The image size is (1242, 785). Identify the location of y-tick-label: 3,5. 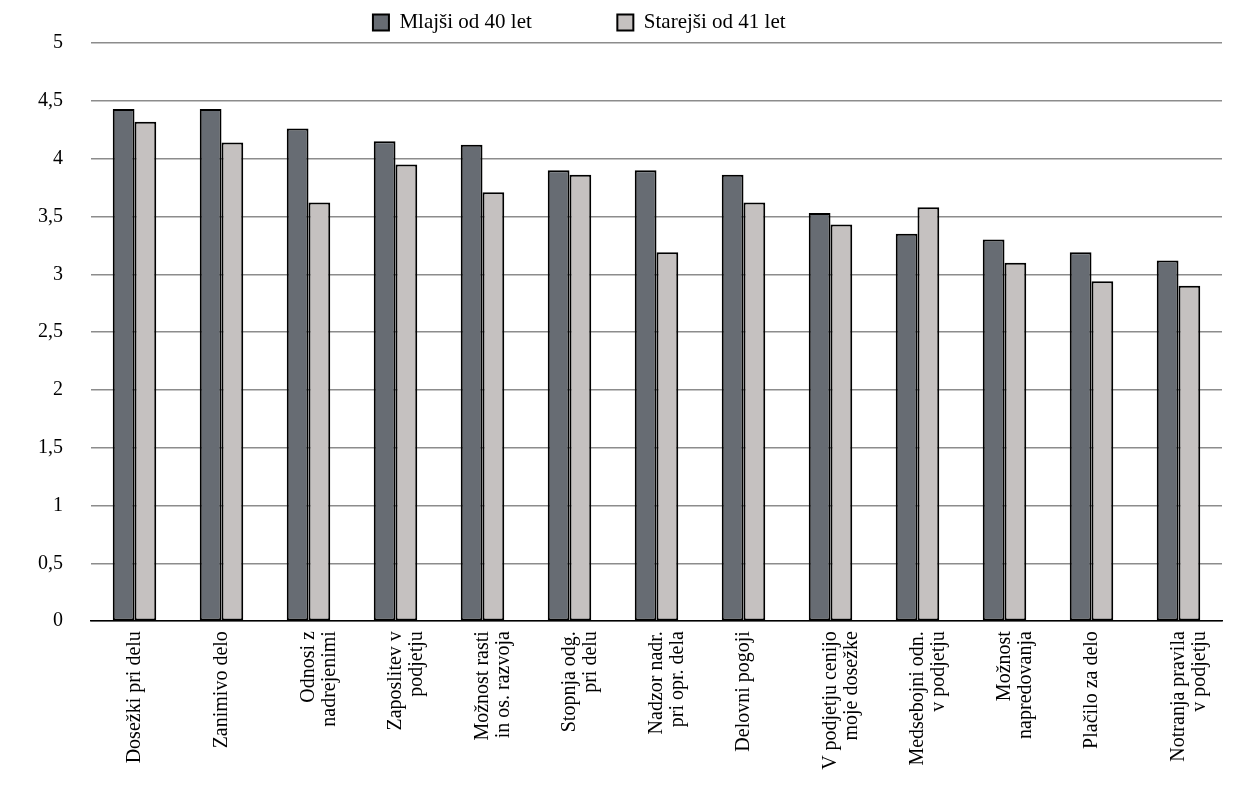
(50, 214).